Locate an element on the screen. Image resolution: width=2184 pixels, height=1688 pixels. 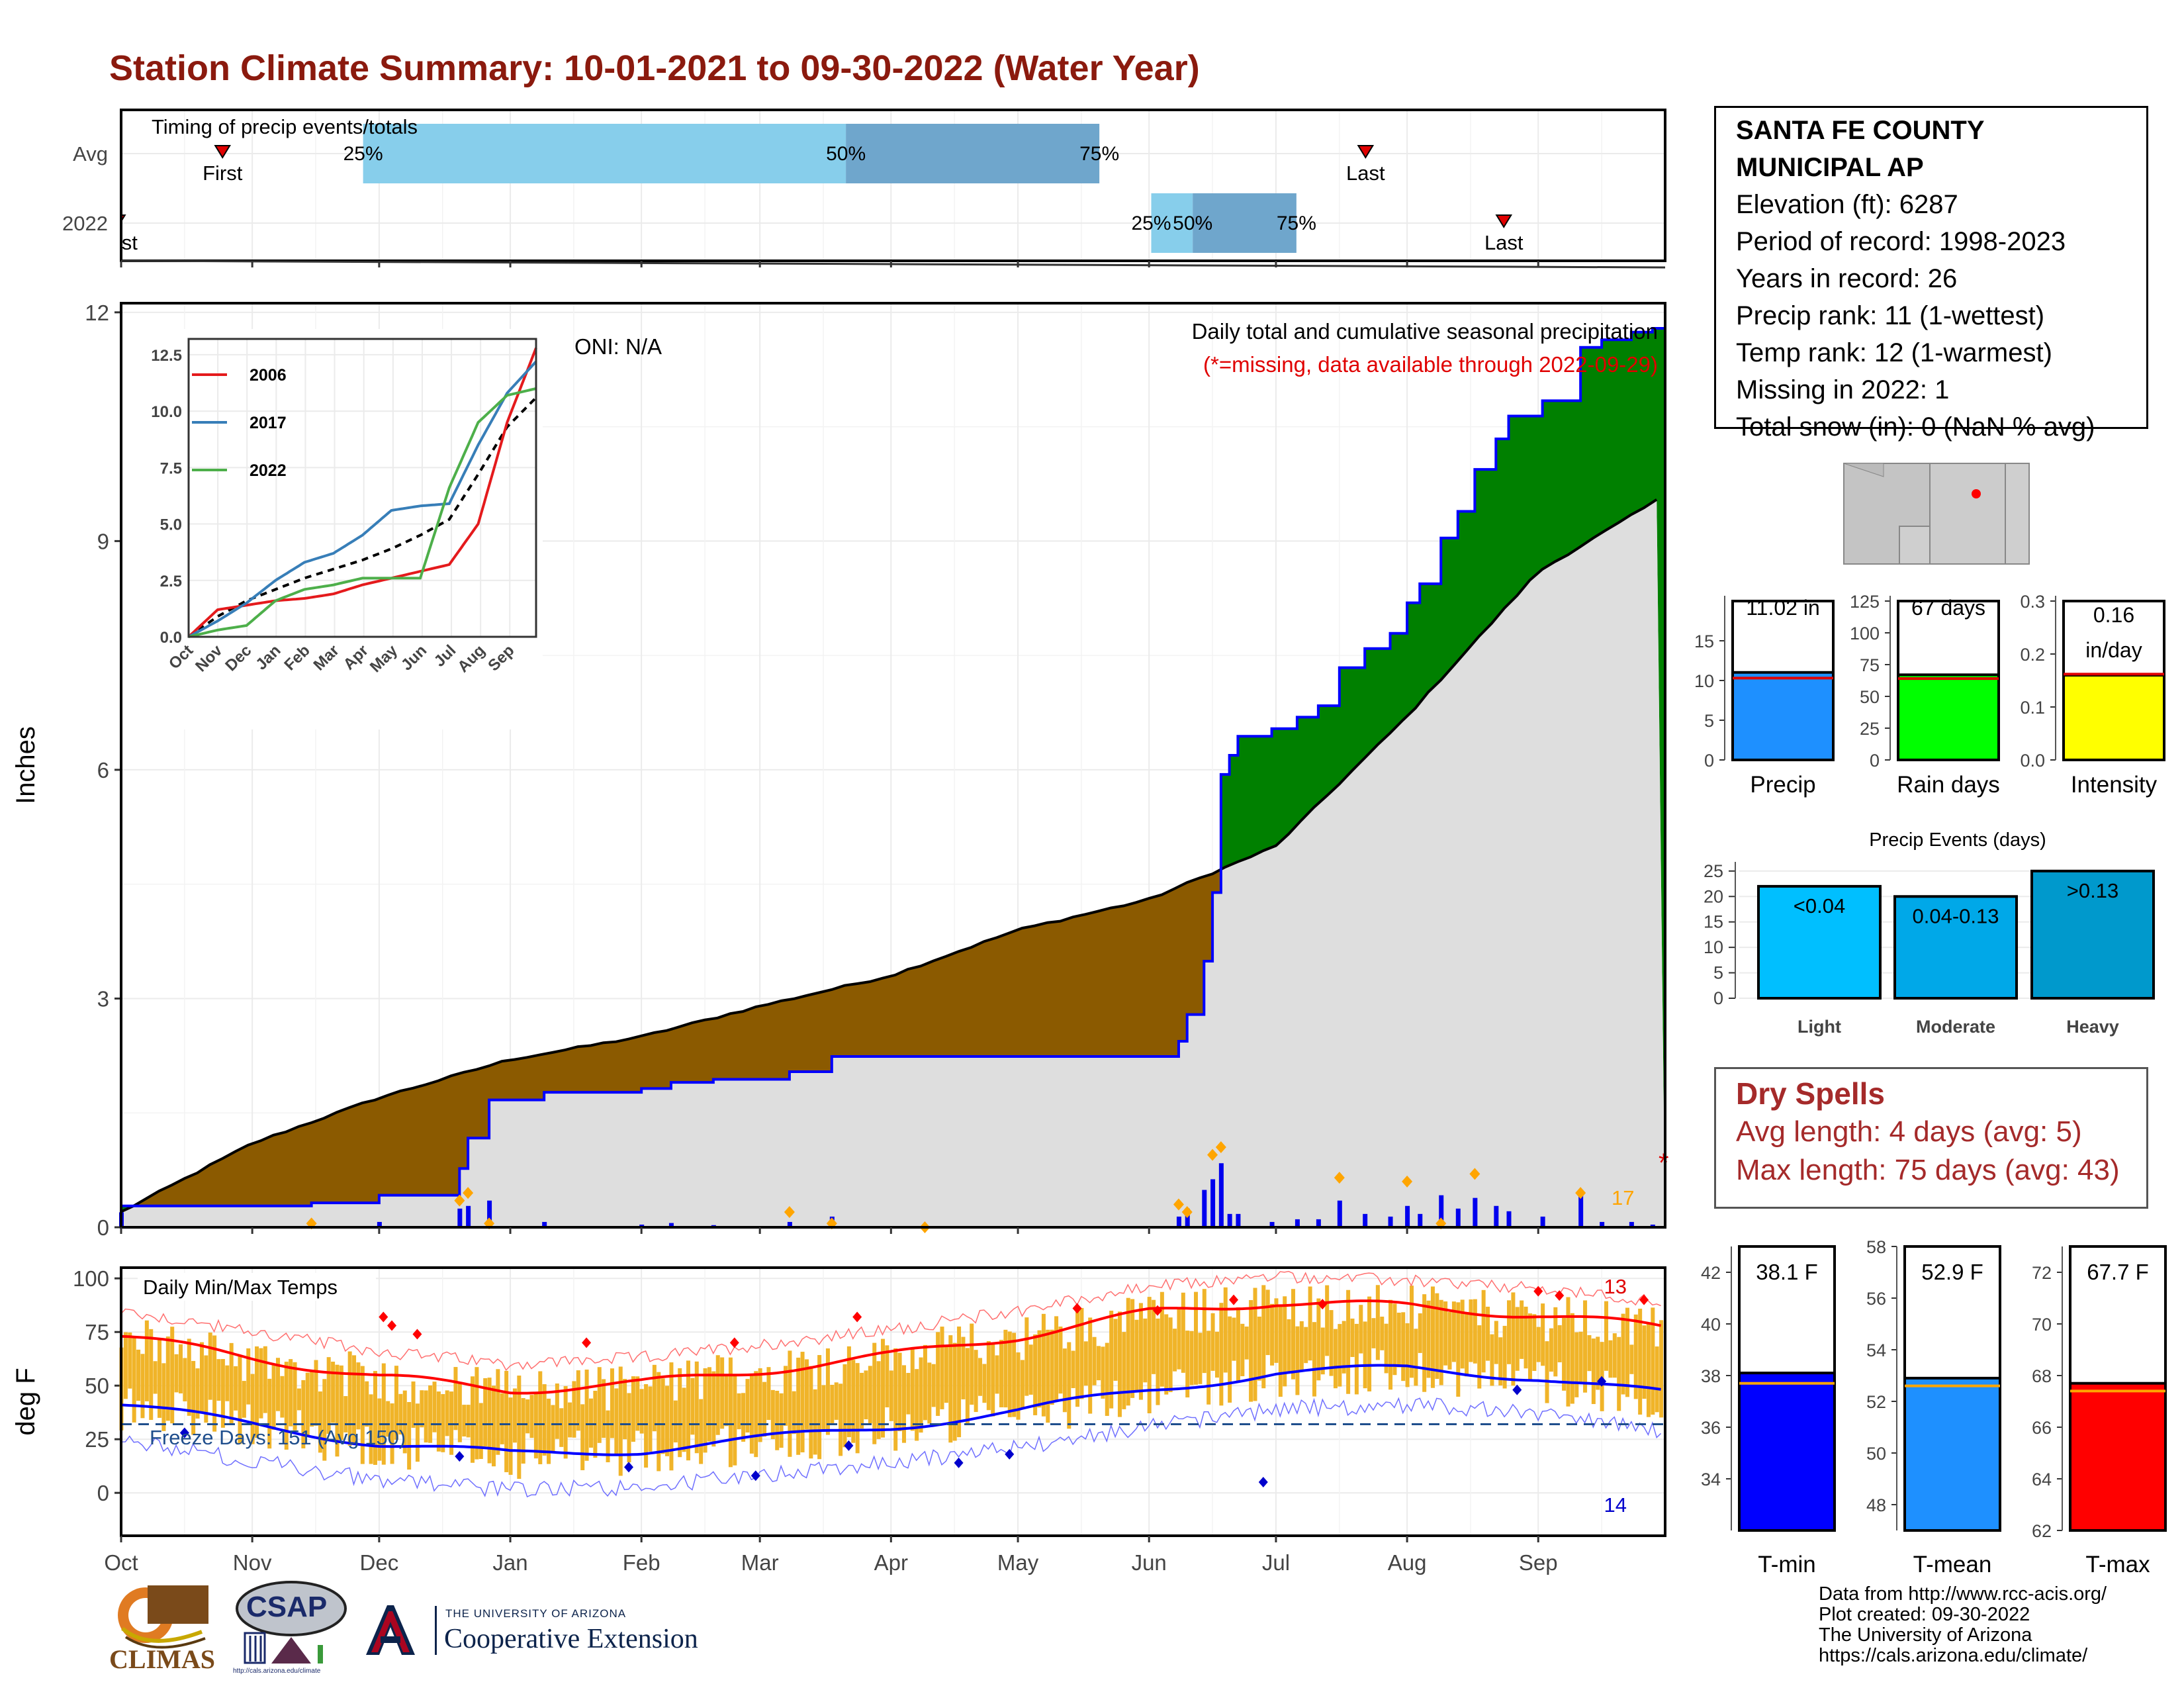
mini-bar-value-label: 67 days is located at coordinates (1948, 608).